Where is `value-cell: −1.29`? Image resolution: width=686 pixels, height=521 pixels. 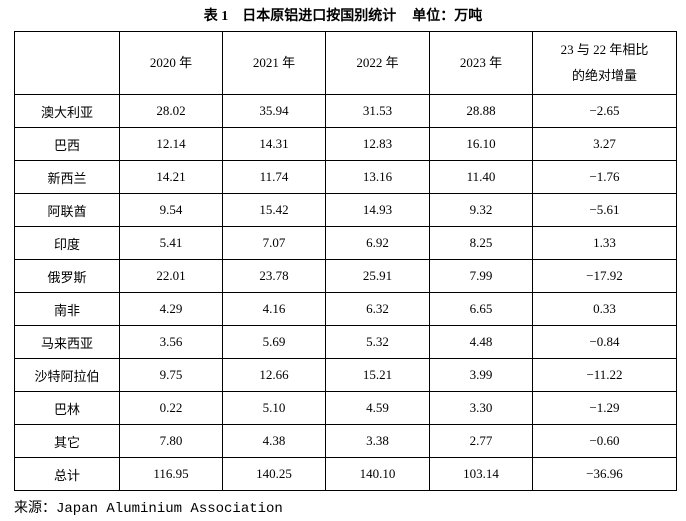
value-cell: −1.29 is located at coordinates (604, 408).